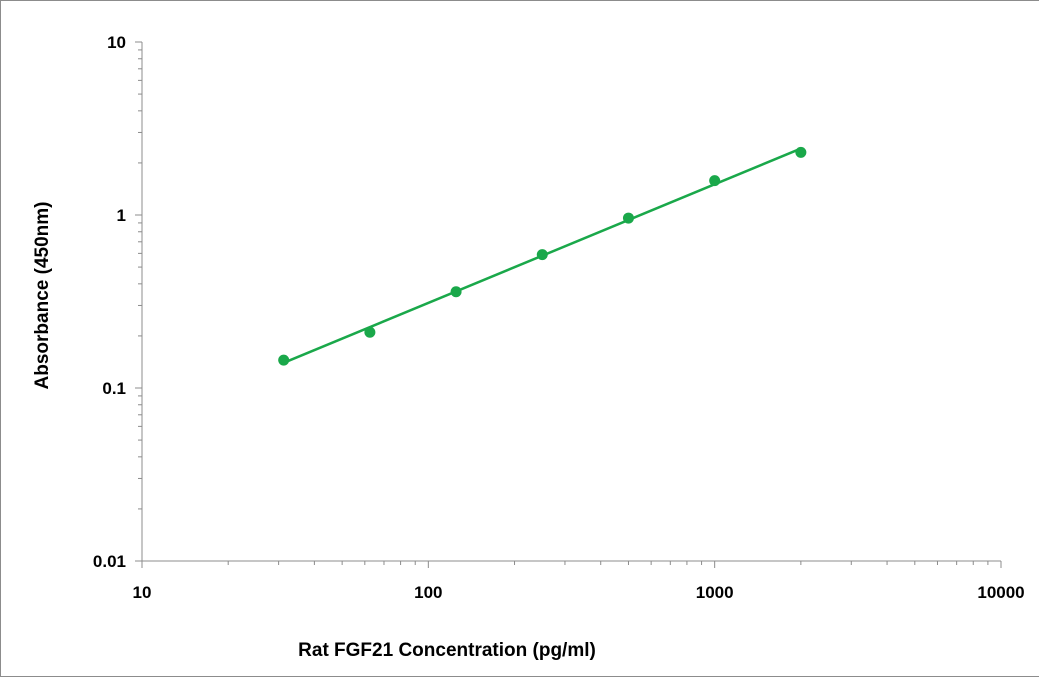 This screenshot has width=1039, height=677. I want to click on y-tick-label: 10, so click(116, 42).